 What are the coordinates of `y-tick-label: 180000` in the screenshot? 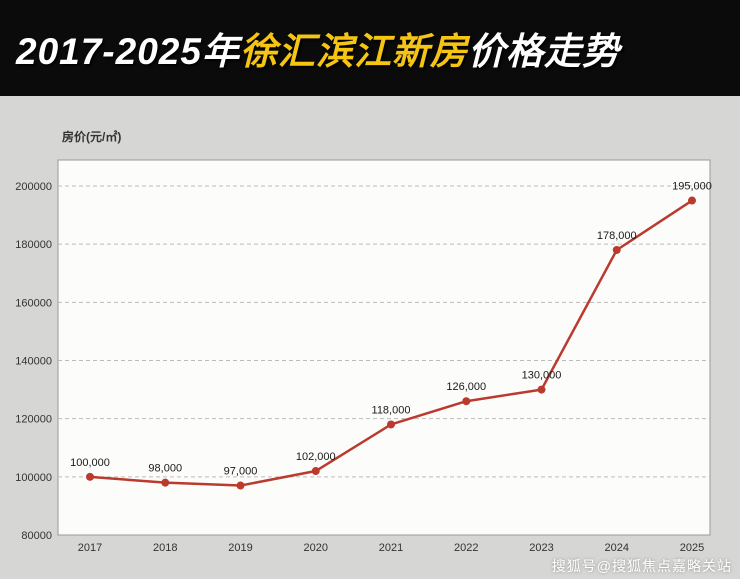 It's located at (33, 245).